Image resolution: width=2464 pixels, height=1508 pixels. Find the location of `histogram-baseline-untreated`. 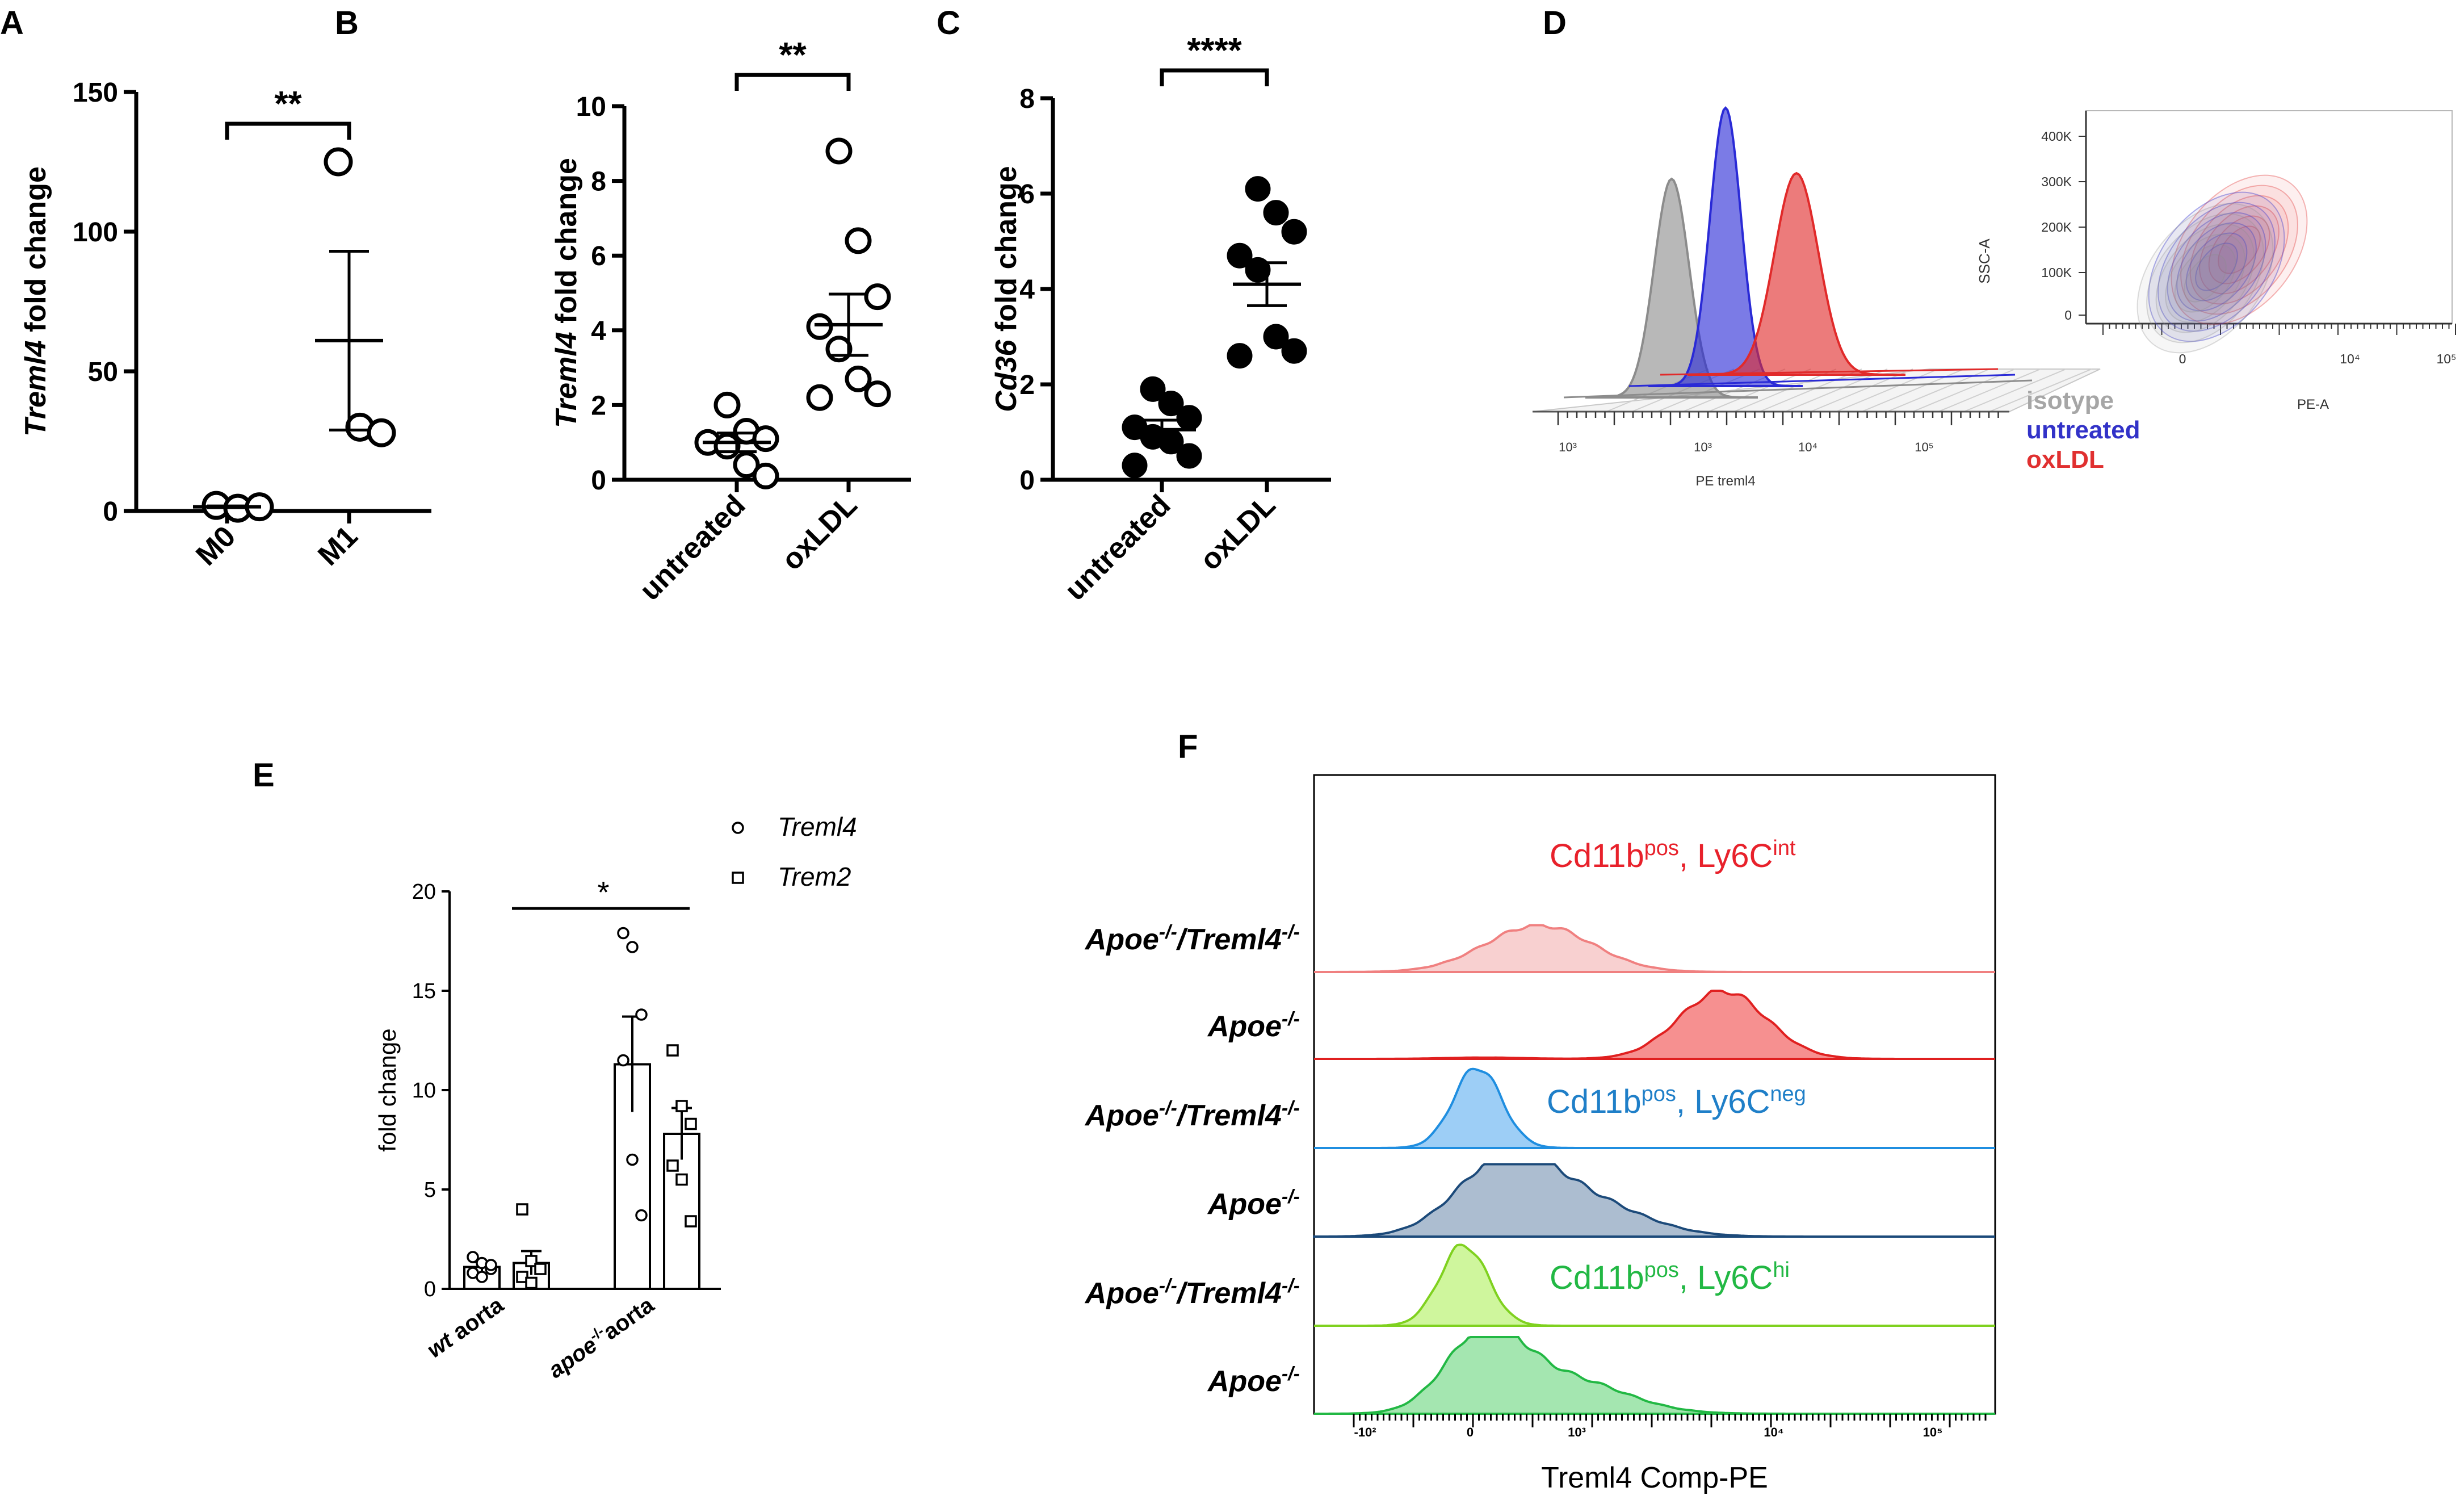

histogram-baseline-untreated is located at coordinates (1822, 380).